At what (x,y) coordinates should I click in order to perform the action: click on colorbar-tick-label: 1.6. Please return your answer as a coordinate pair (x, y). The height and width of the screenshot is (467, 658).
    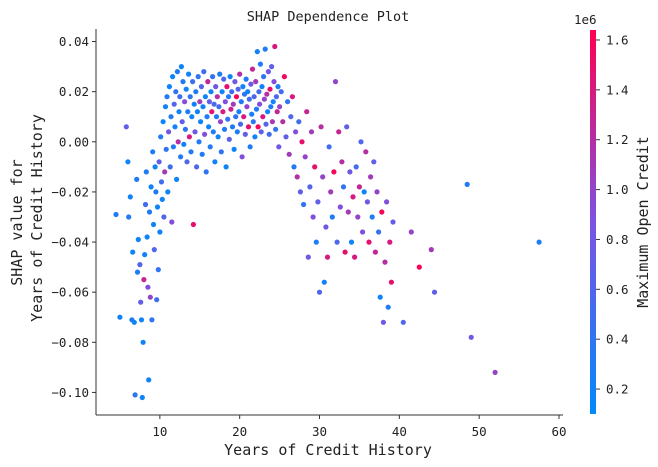
    Looking at the image, I should click on (617, 39).